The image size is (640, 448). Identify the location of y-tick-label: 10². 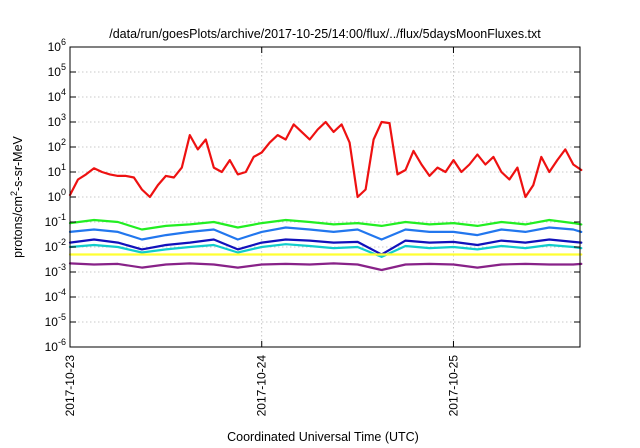
(57, 145).